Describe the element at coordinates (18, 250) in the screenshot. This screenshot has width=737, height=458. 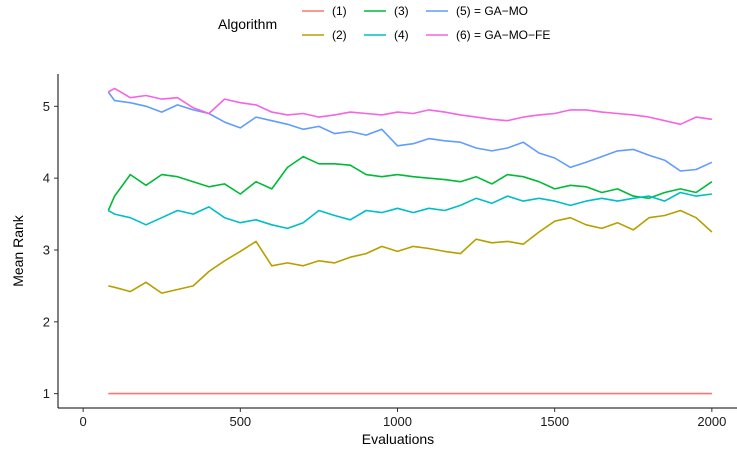
I see `y-axis-title: Mean Rank` at that location.